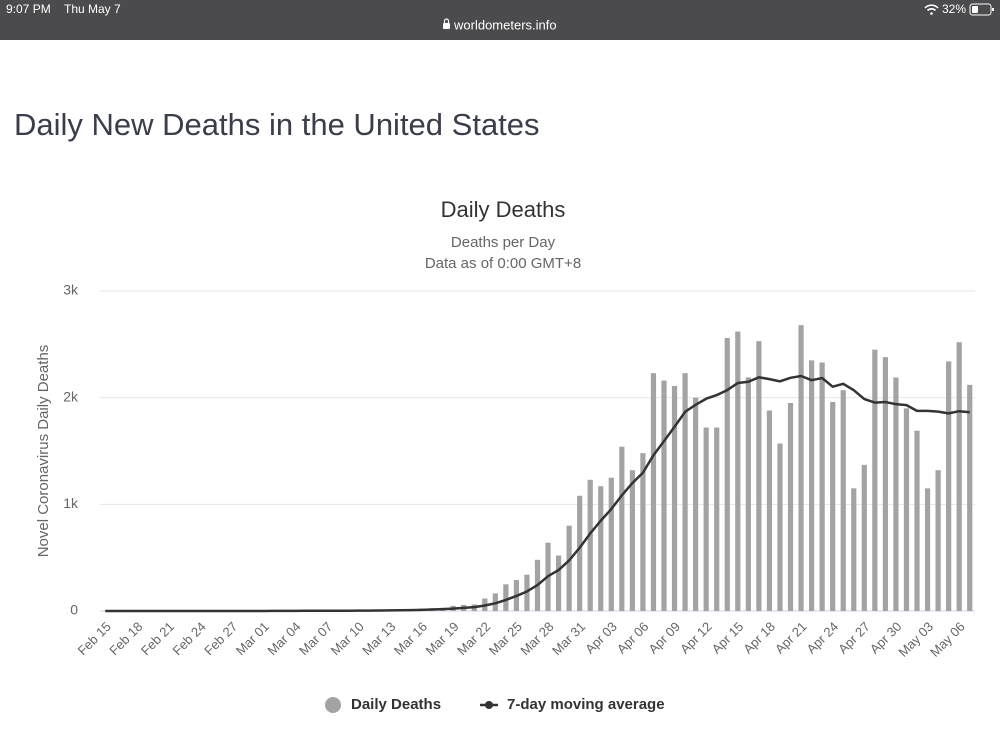 Image resolution: width=1000 pixels, height=755 pixels. I want to click on x-tick-label: Mar 04, so click(283, 638).